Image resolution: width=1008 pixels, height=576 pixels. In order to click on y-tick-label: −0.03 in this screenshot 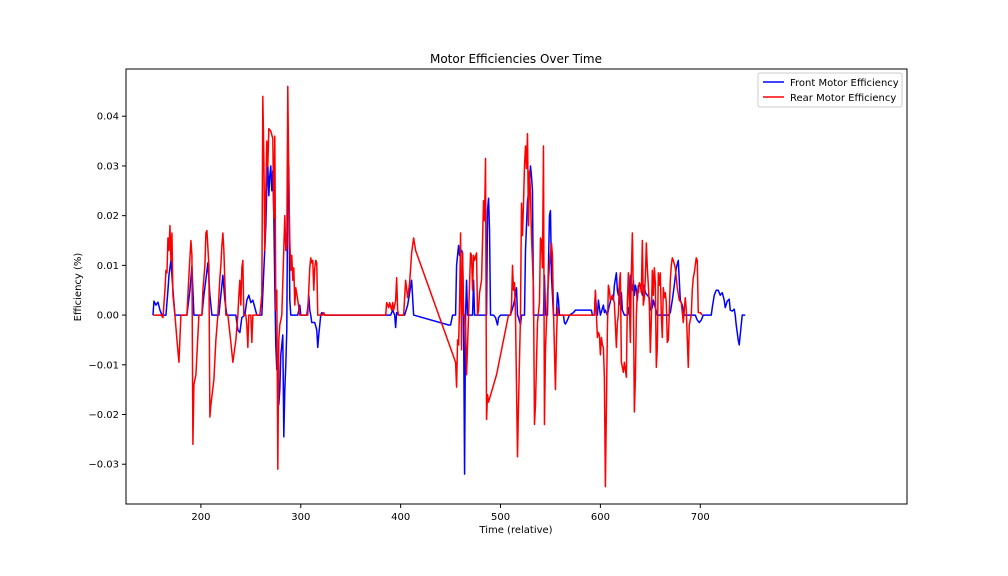, I will do `click(103, 465)`.